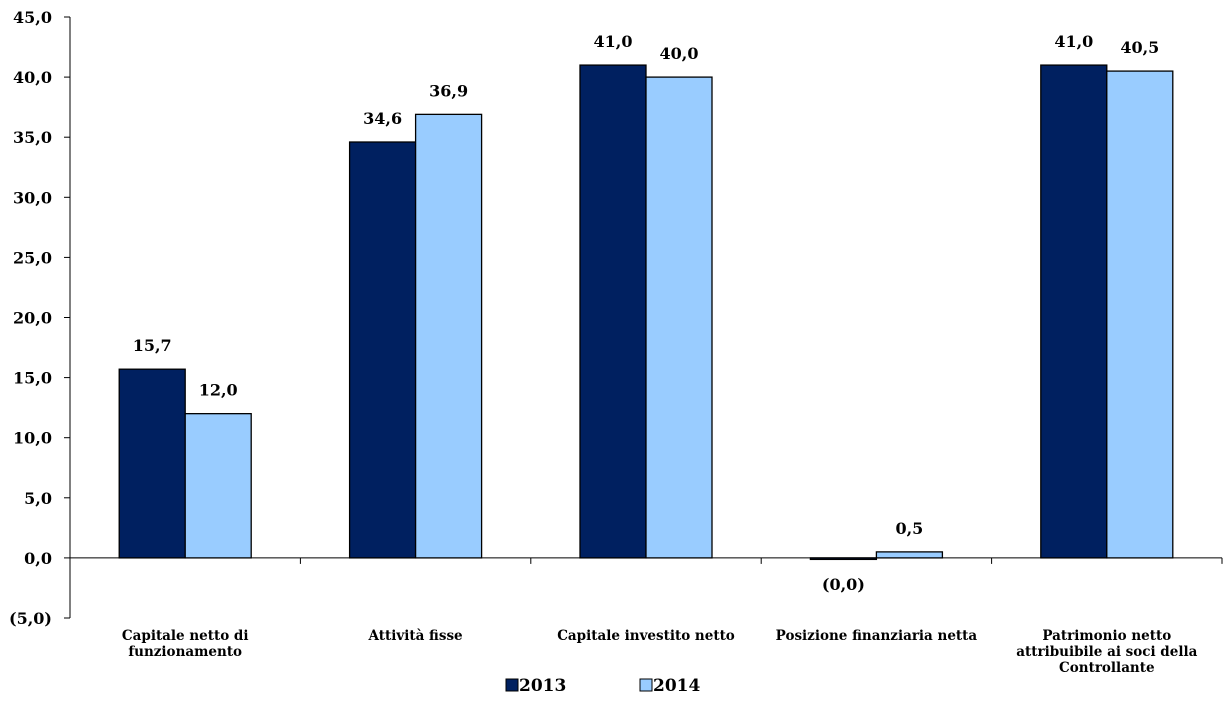 This screenshot has height=704, width=1224. Describe the element at coordinates (32, 438) in the screenshot. I see `y-tick-label: 10,0` at that location.